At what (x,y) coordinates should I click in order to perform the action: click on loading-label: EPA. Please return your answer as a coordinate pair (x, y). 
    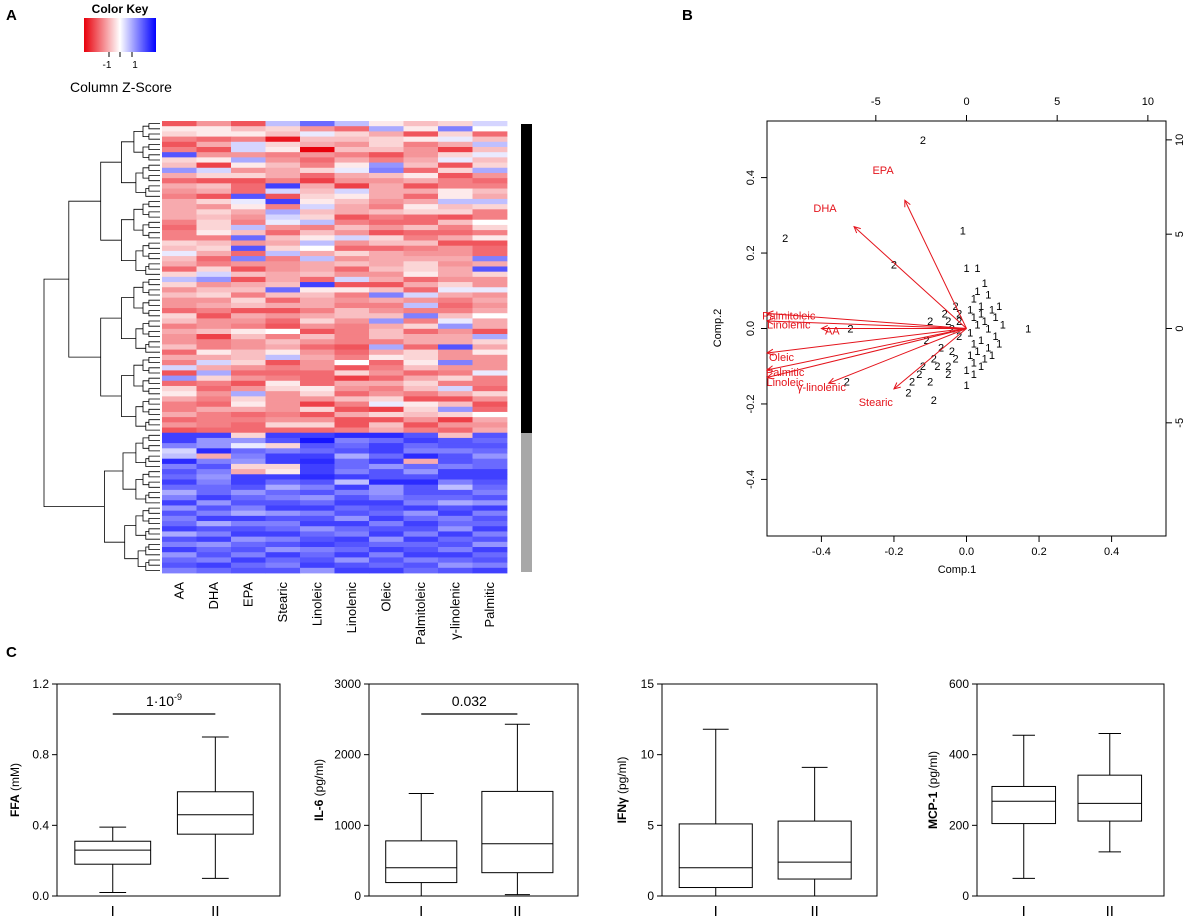
    Looking at the image, I should click on (883, 171).